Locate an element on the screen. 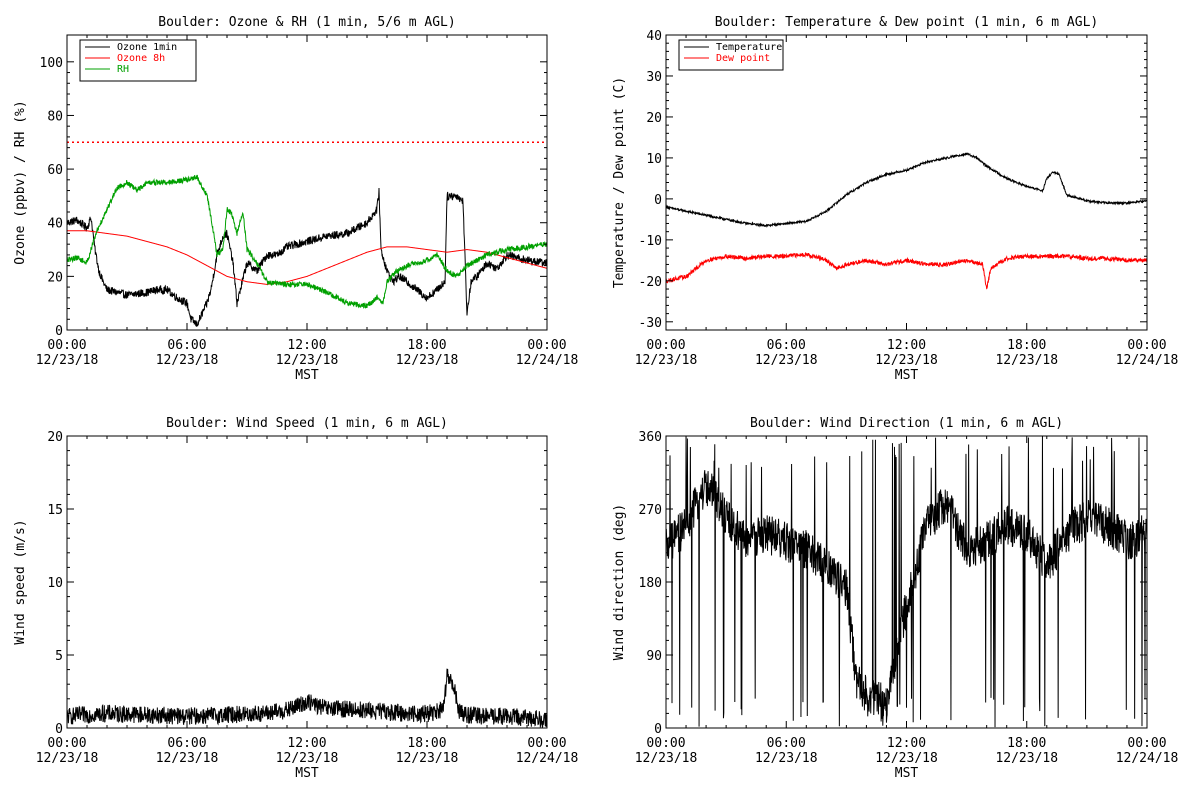 The width and height of the screenshot is (1200, 800). legend-label: RH is located at coordinates (123, 69).